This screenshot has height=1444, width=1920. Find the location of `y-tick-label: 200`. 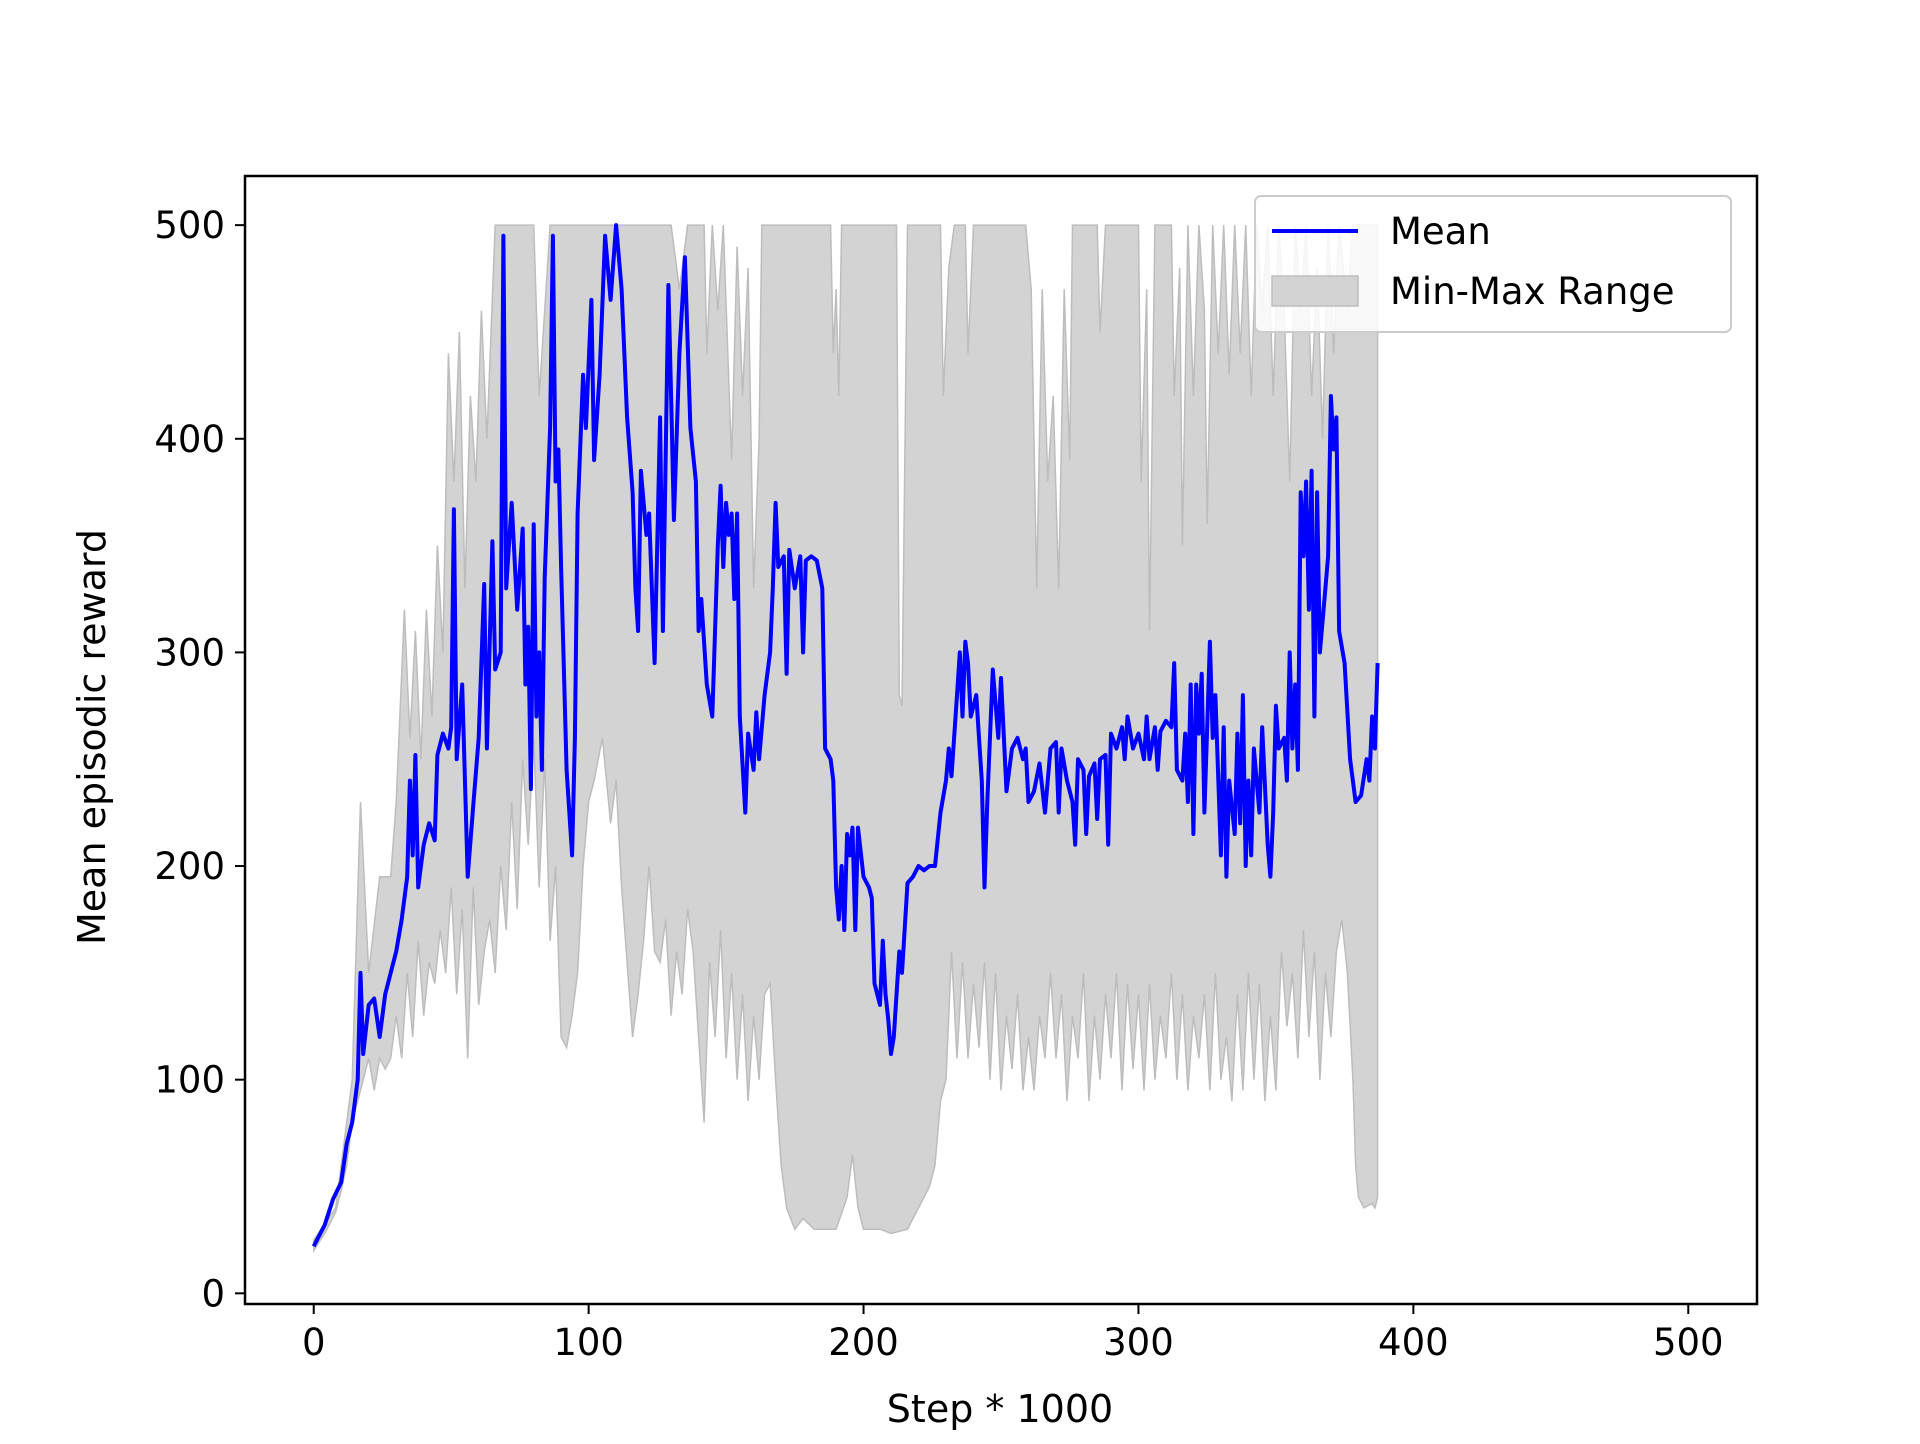

y-tick-label: 200 is located at coordinates (189, 866).